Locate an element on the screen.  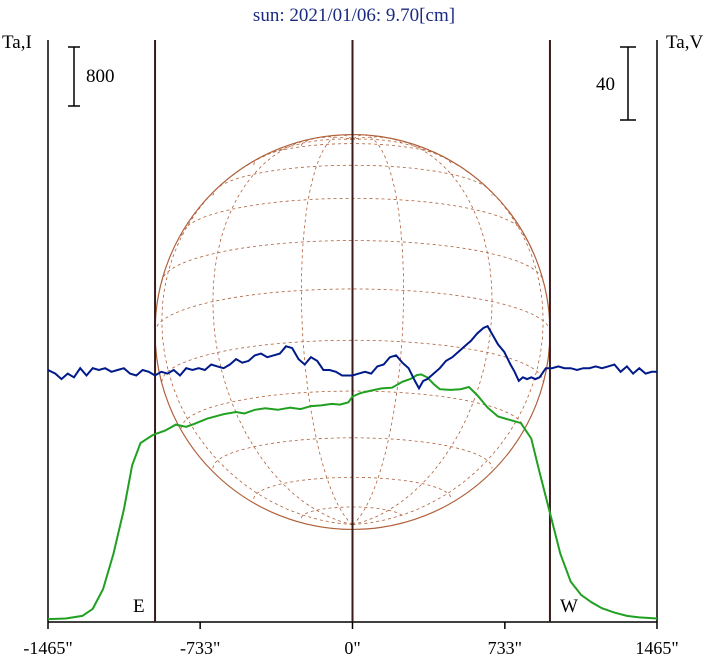
x-tick-label: 0" is located at coordinates (352, 648).